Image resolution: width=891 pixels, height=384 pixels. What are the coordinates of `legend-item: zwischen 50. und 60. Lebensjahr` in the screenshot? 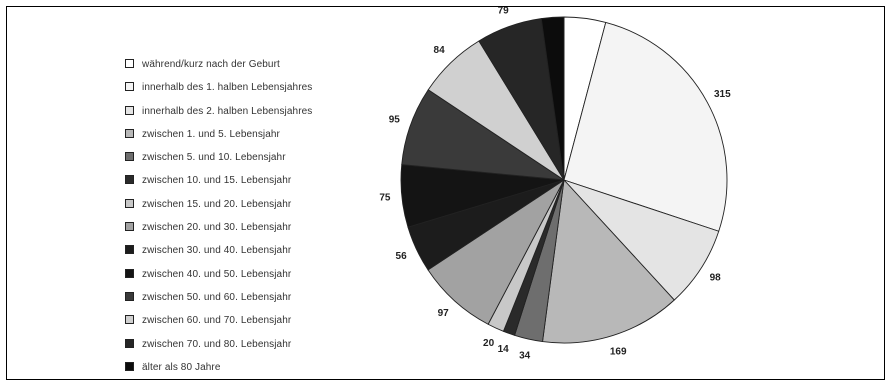 It's located at (218, 297).